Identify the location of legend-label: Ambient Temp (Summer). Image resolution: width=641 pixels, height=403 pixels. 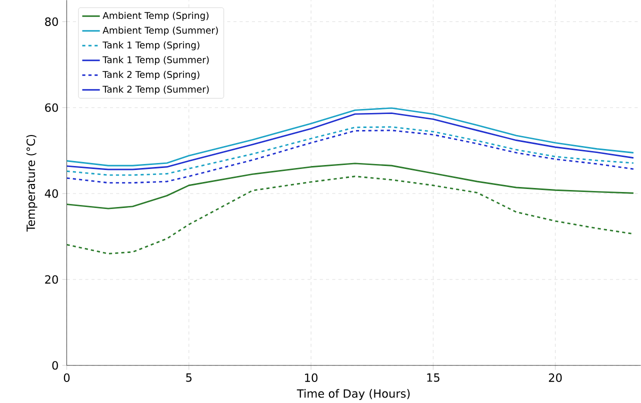
(160, 31).